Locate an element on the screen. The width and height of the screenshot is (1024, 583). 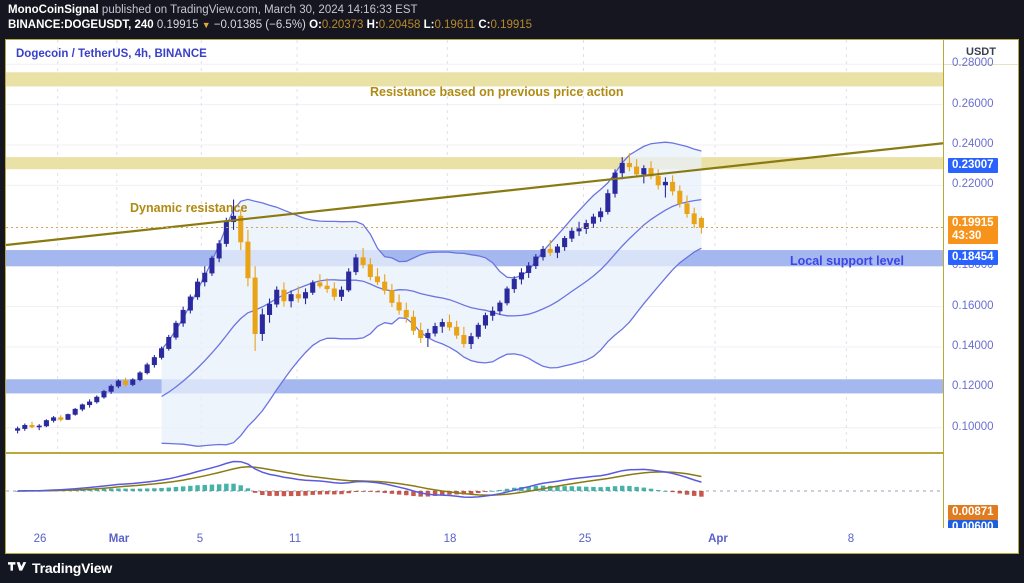
low-label: L: is located at coordinates (429, 25).